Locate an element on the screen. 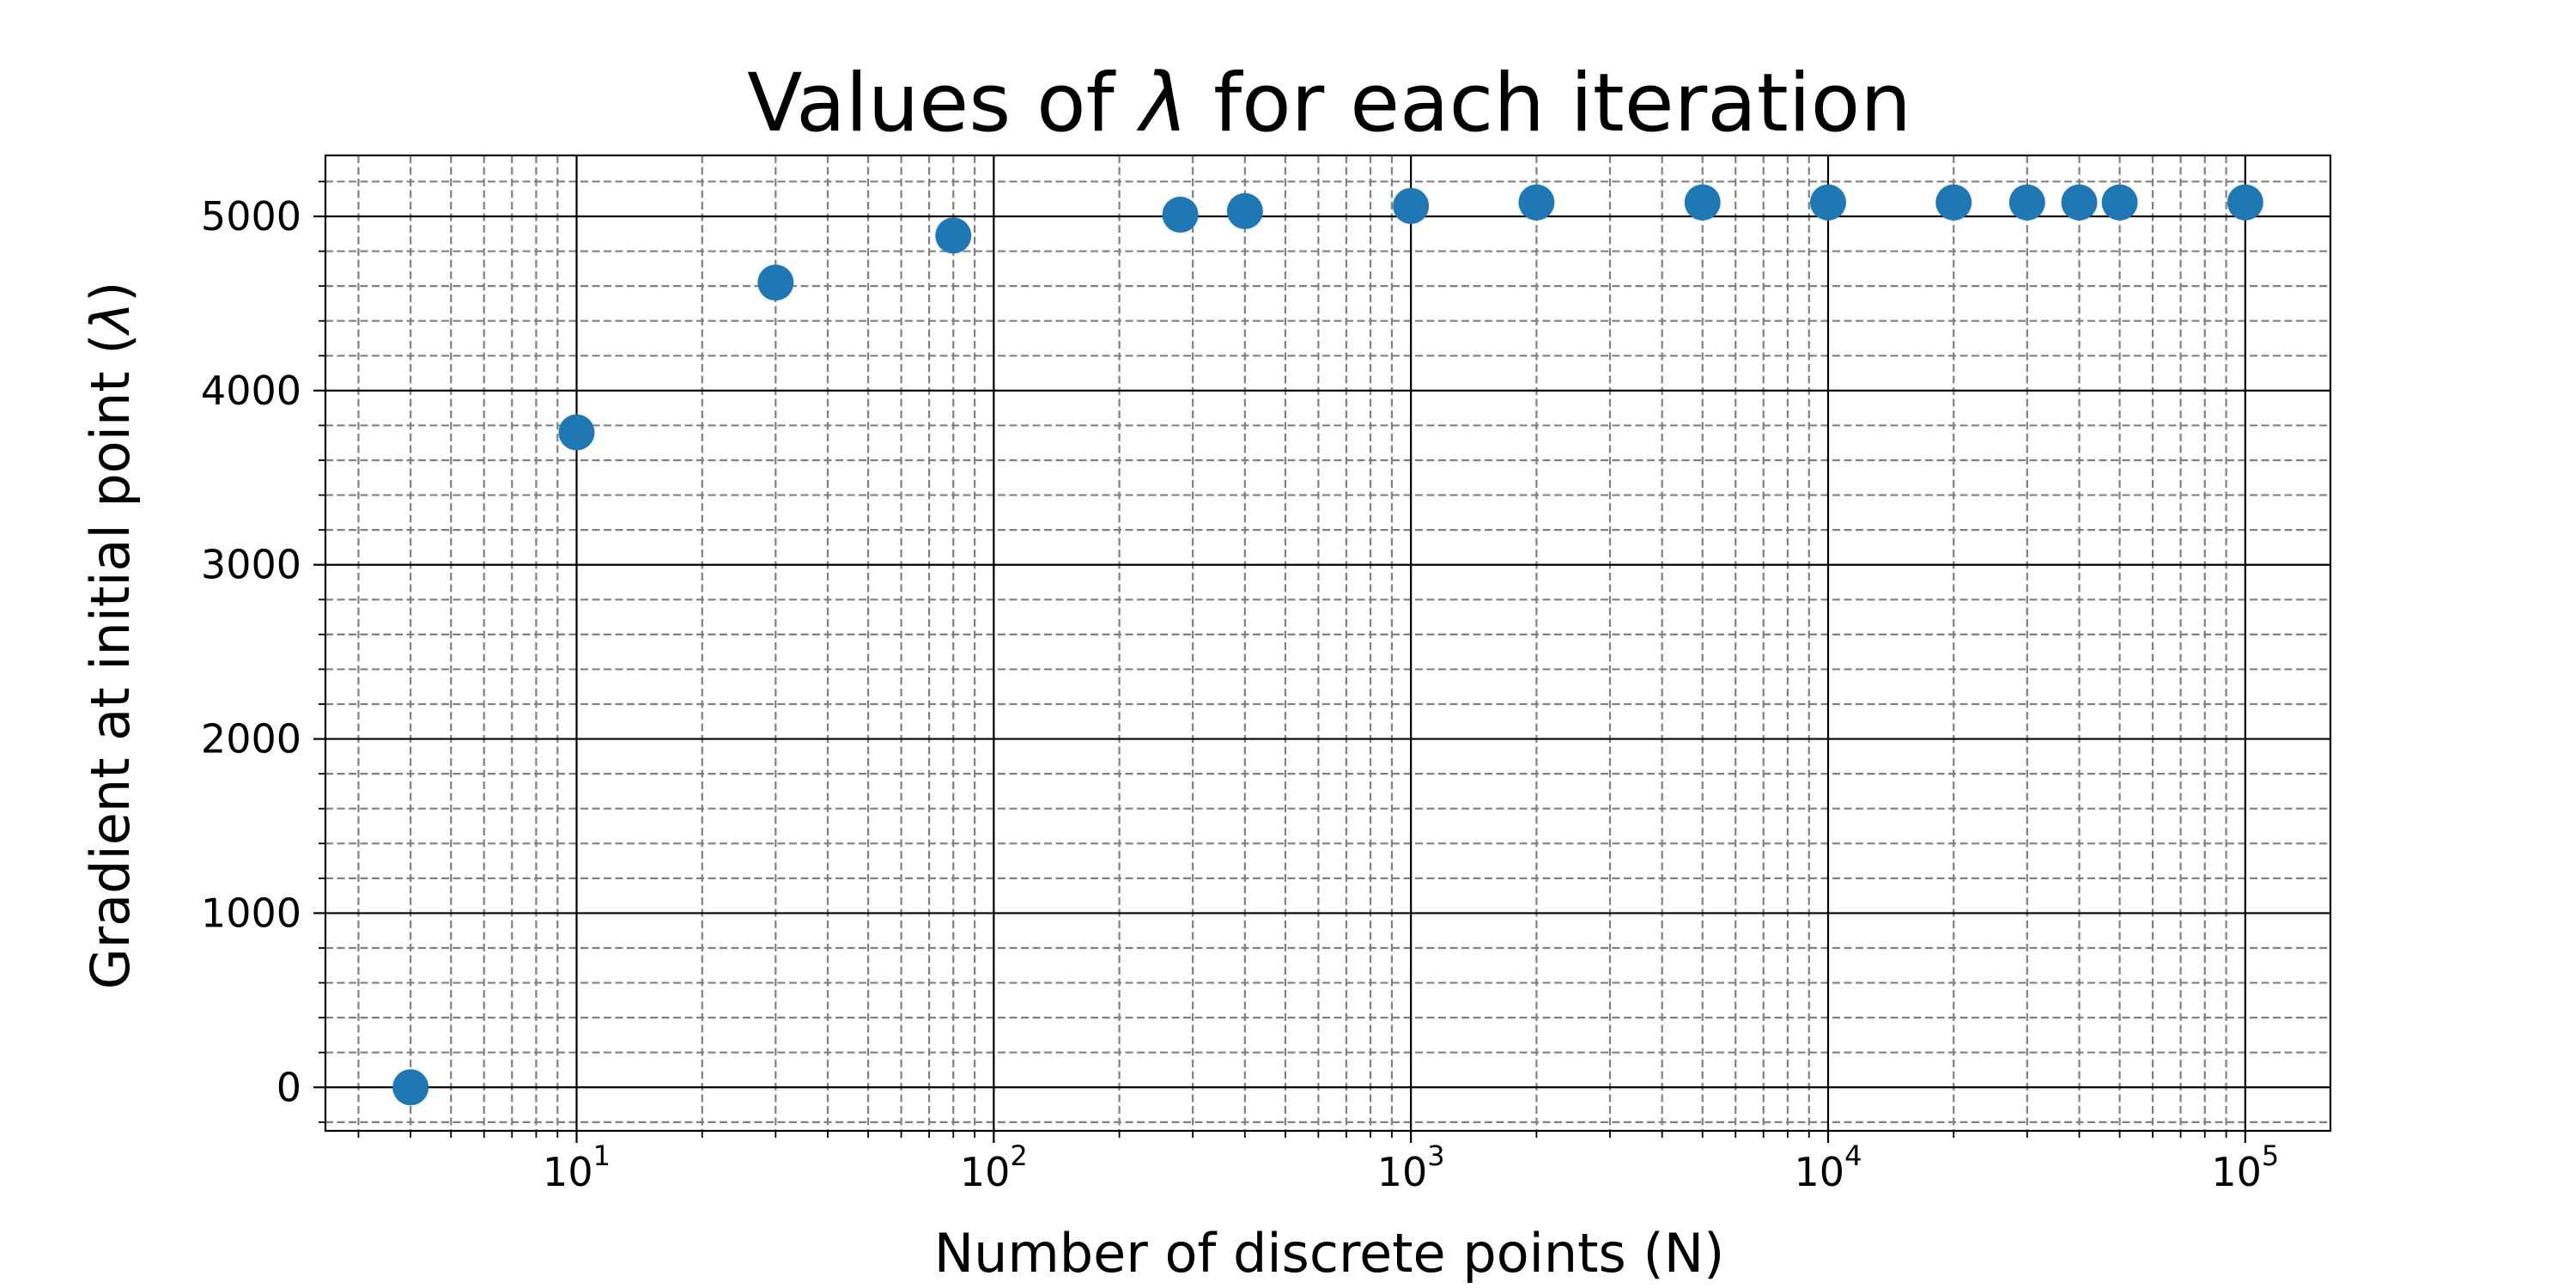 This screenshot has height=1288, width=2576. y-axis-label: Gradient at initial point (λ) is located at coordinates (111, 636).